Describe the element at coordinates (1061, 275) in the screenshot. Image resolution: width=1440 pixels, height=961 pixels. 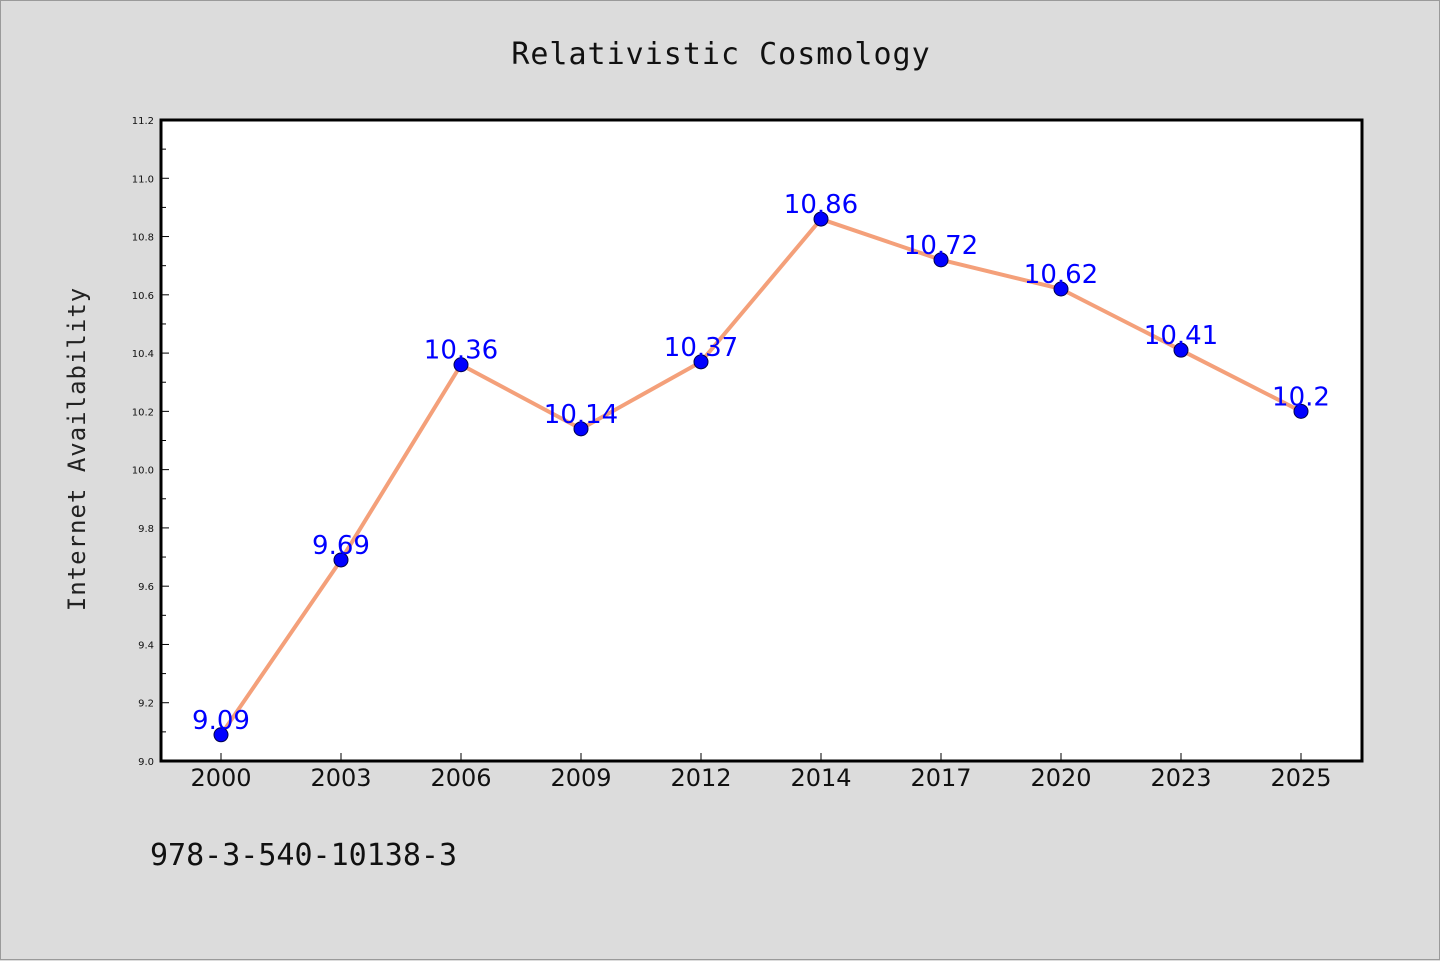
I see `data-label: 10.62` at that location.